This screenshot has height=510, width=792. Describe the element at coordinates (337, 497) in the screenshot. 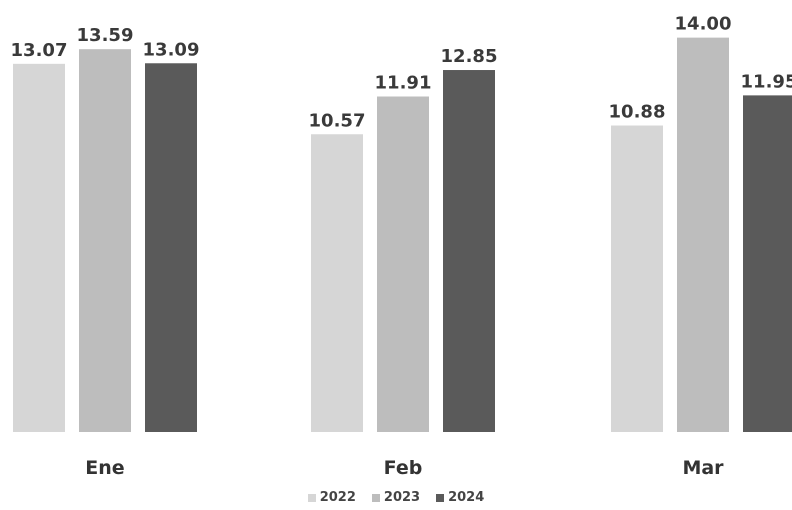

I see `legend-label-2022: 2022` at that location.